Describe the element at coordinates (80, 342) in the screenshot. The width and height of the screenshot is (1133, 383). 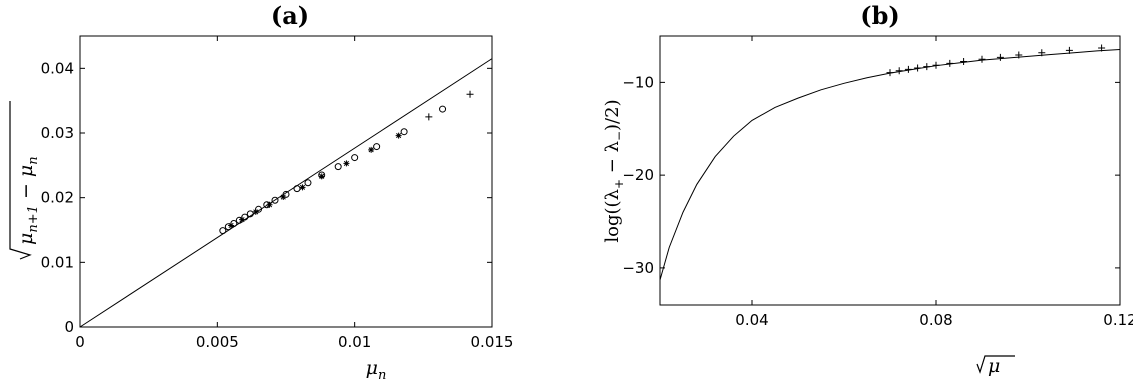
I see `x-tick-label: 0` at that location.